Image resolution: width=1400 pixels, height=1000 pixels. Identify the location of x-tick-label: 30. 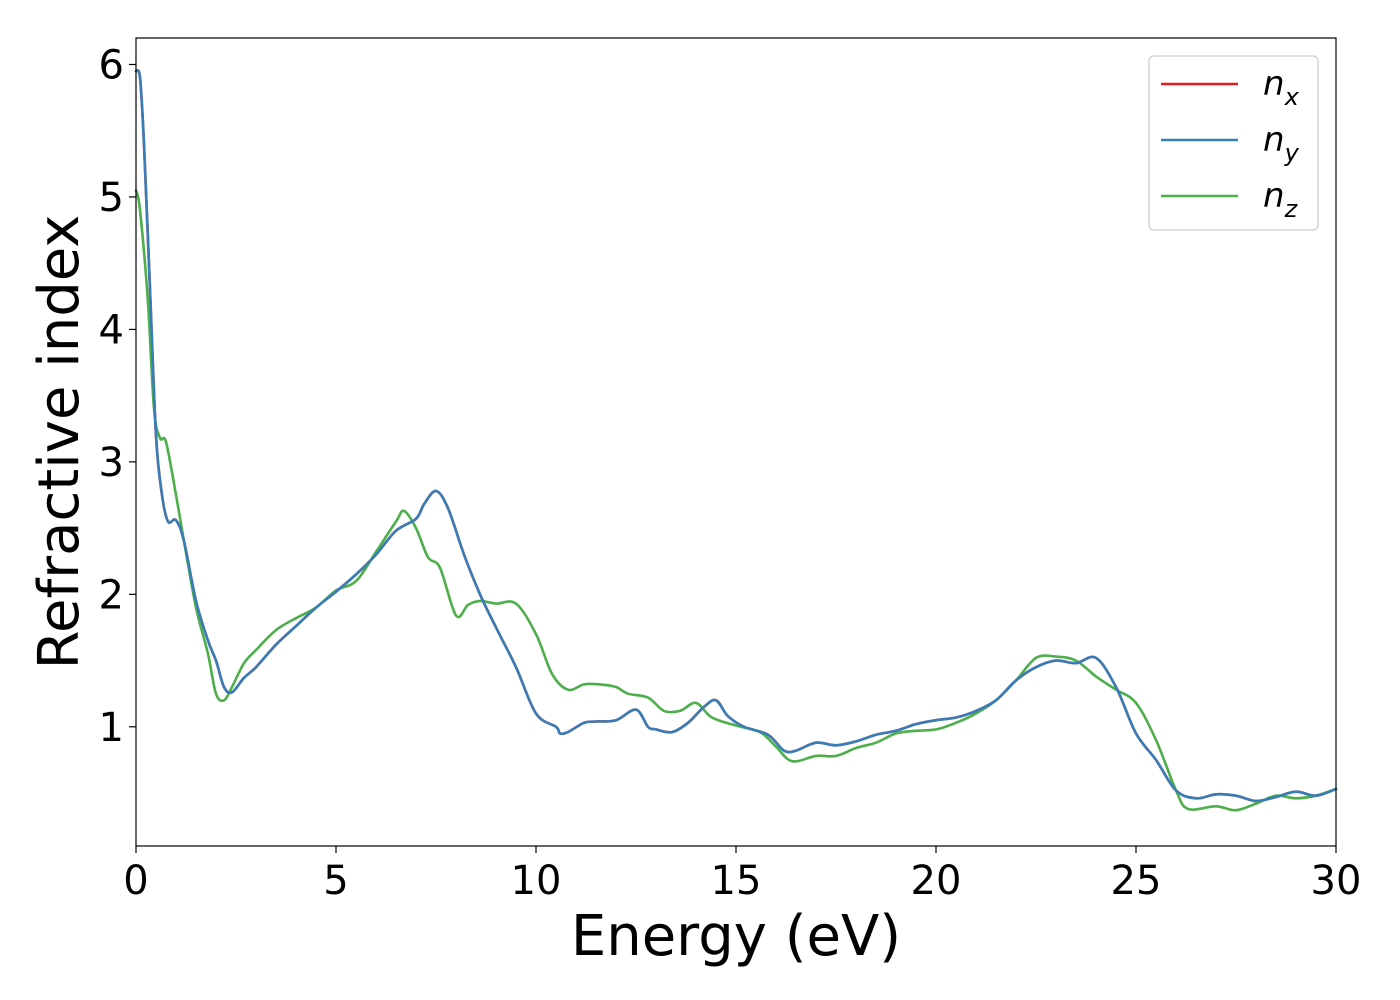
(1336, 881).